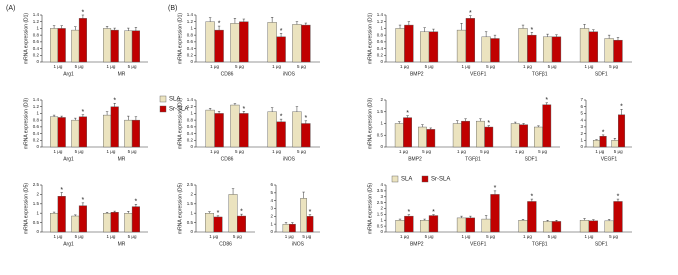  Describe the element at coordinates (36, 139) in the screenshot. I see `y-tick-label: 0.2` at that location.